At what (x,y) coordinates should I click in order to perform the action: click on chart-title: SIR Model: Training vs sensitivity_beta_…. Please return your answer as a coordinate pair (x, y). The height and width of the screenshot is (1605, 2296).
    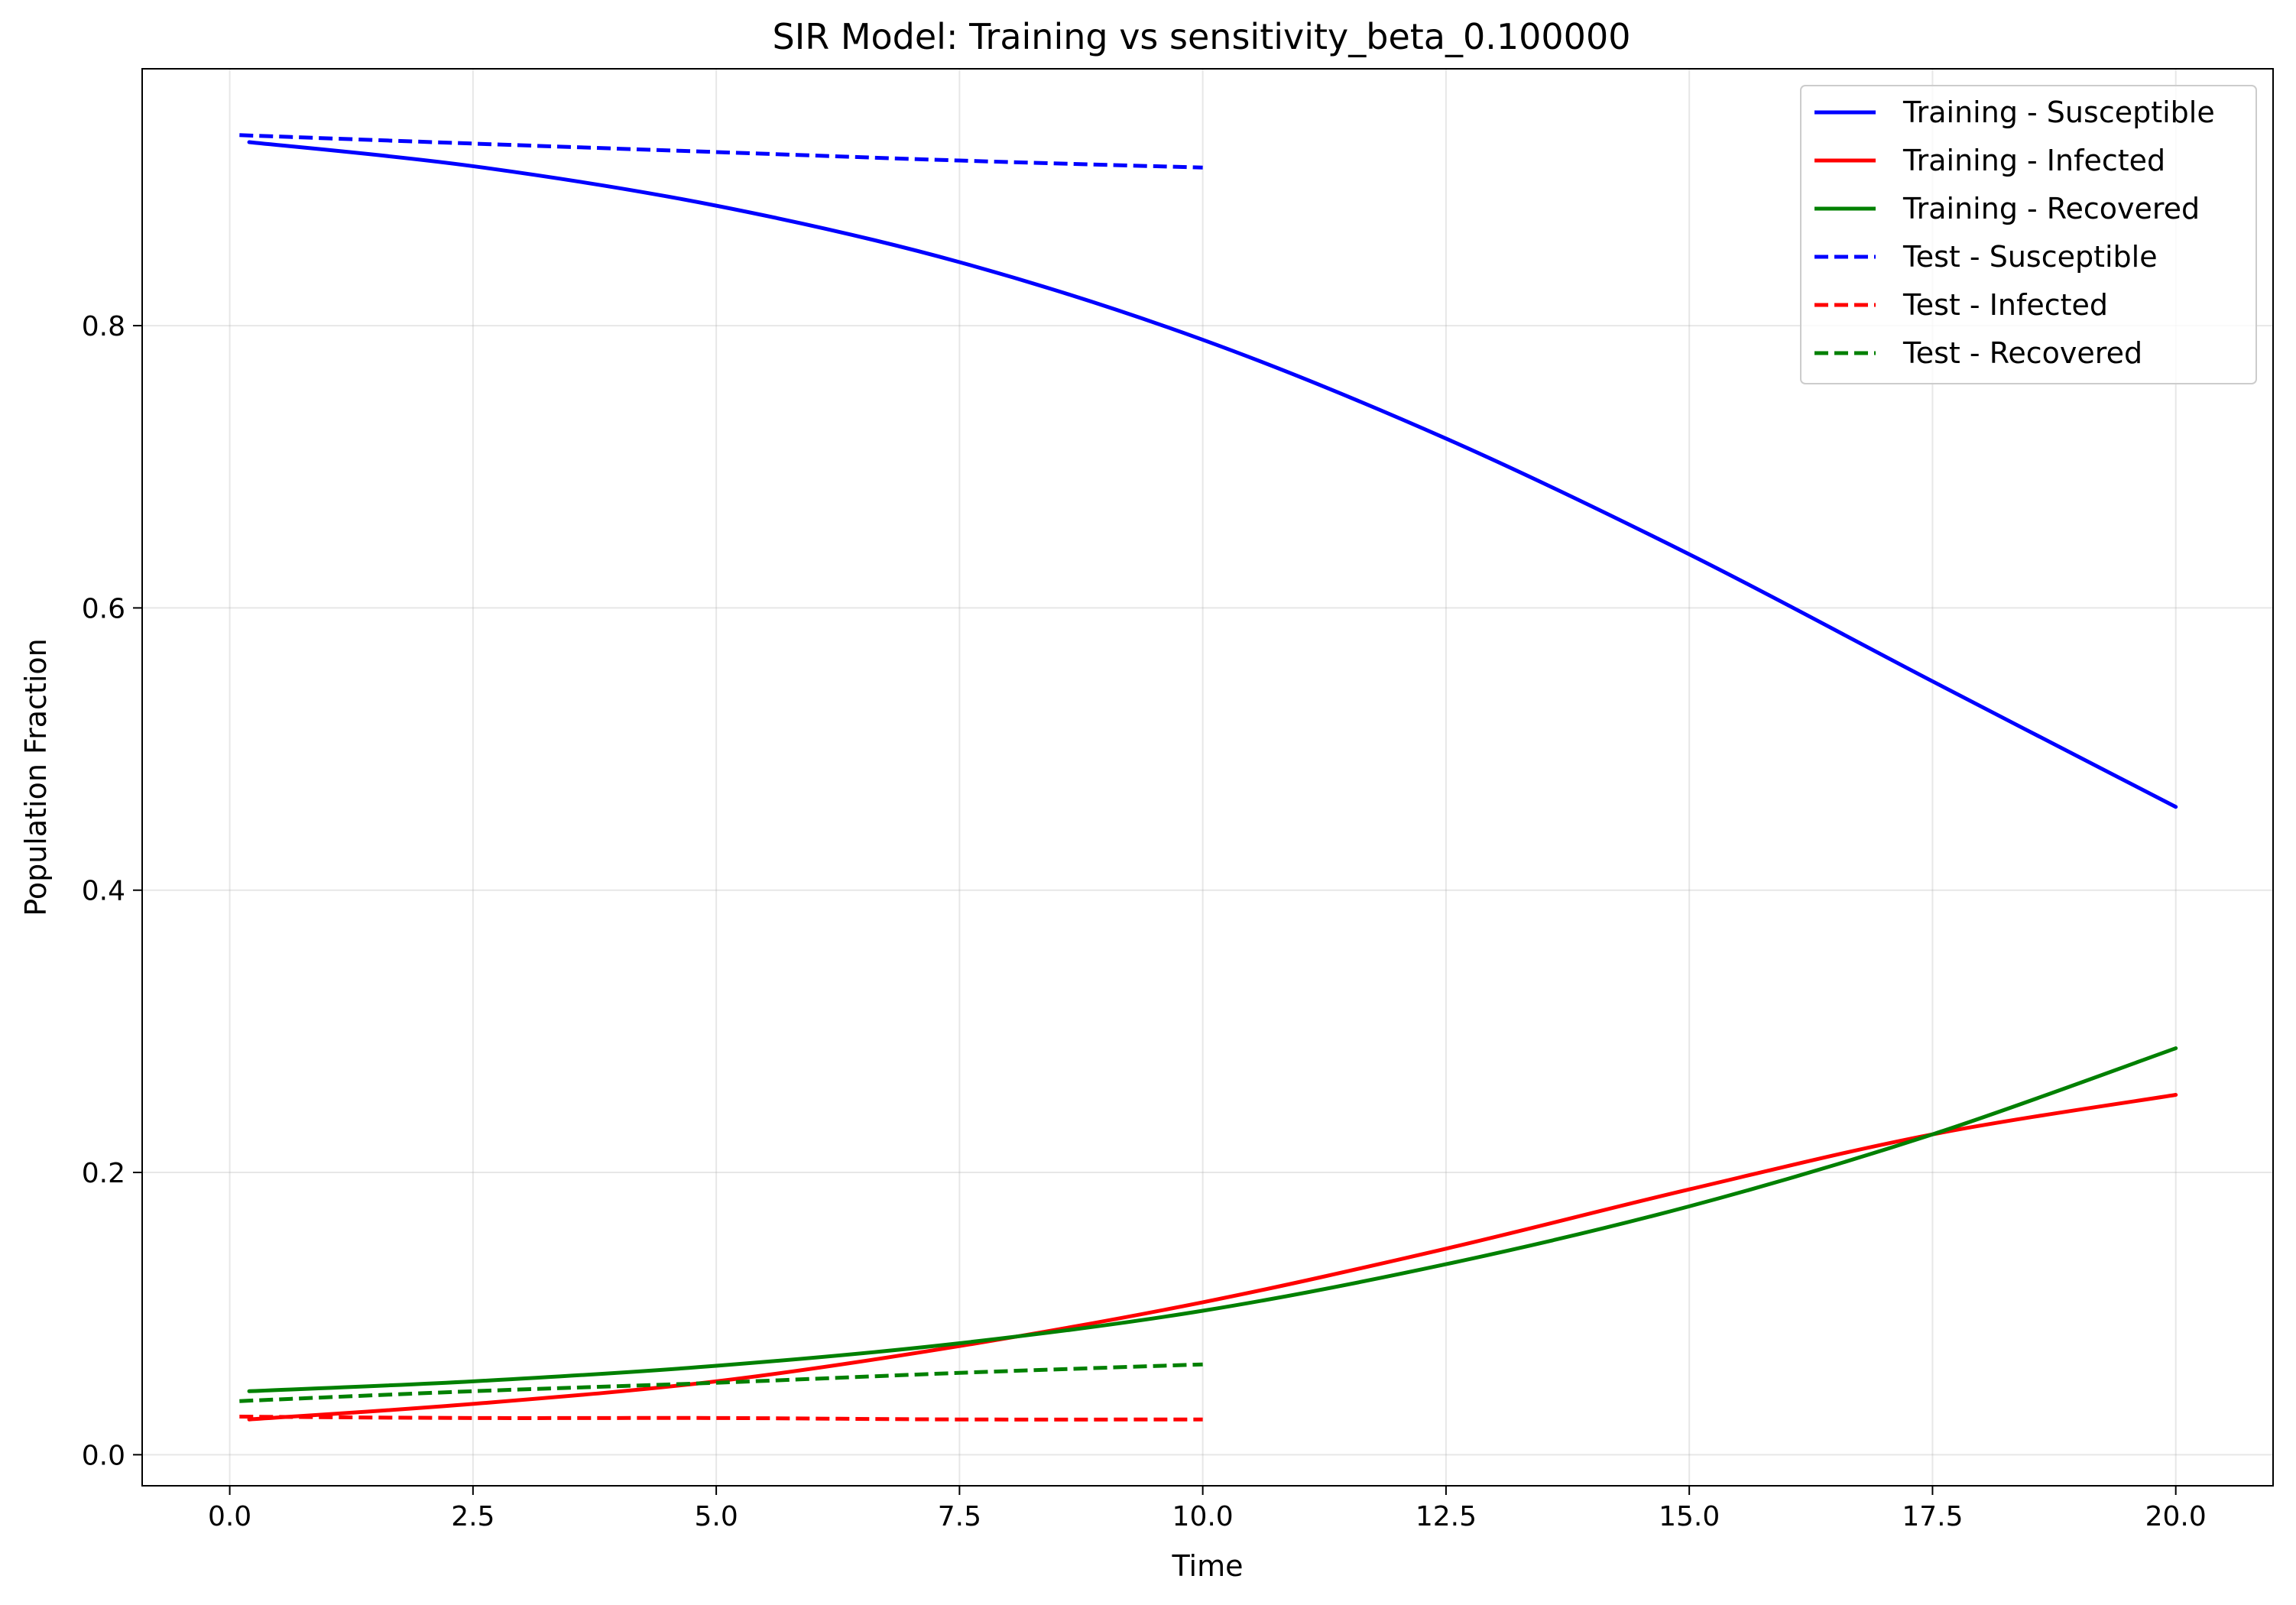
    Looking at the image, I should click on (1202, 36).